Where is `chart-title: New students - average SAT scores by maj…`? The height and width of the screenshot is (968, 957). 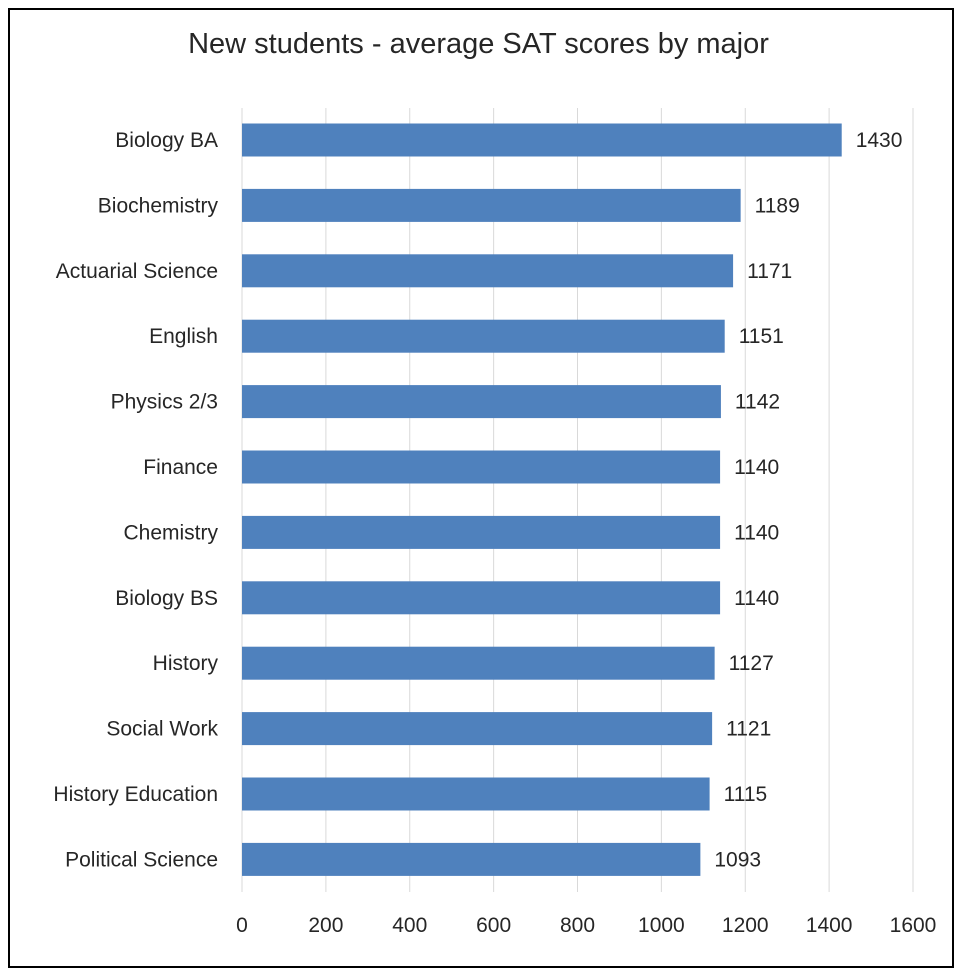
chart-title: New students - average SAT scores by maj… is located at coordinates (478, 44).